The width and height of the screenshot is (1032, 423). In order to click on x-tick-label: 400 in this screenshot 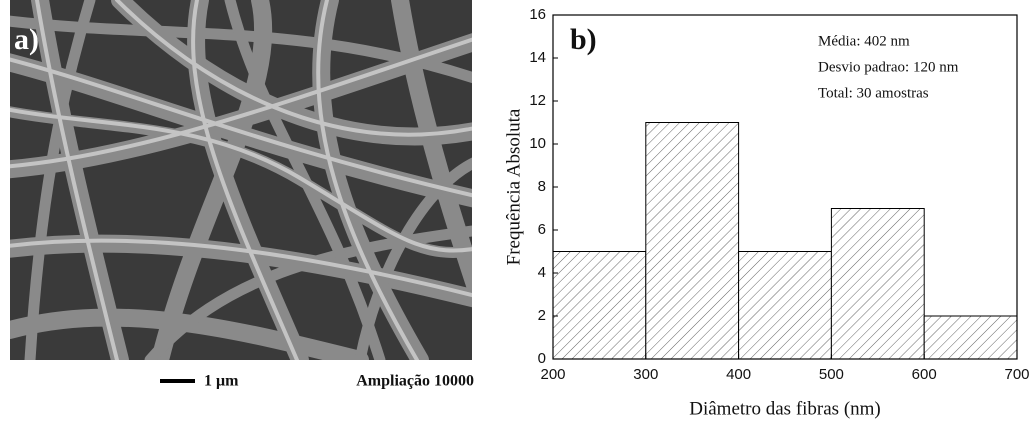, I will do `click(738, 374)`.